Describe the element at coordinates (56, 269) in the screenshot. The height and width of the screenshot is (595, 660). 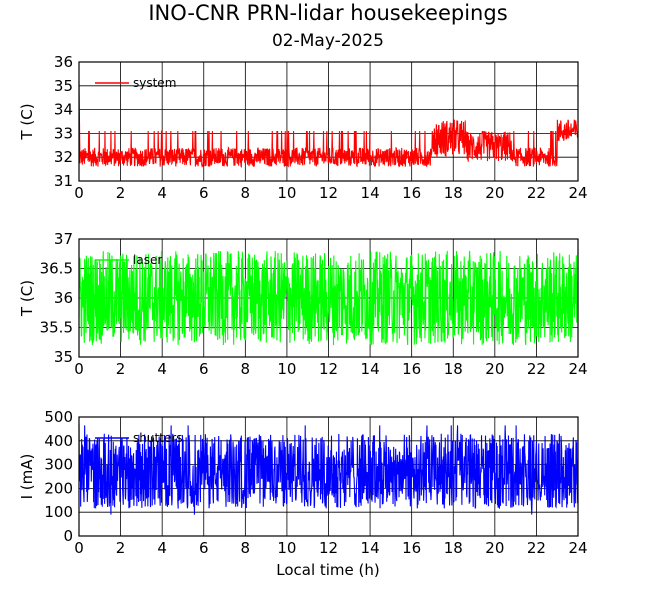
I see `y-tick-label: 36.5` at that location.